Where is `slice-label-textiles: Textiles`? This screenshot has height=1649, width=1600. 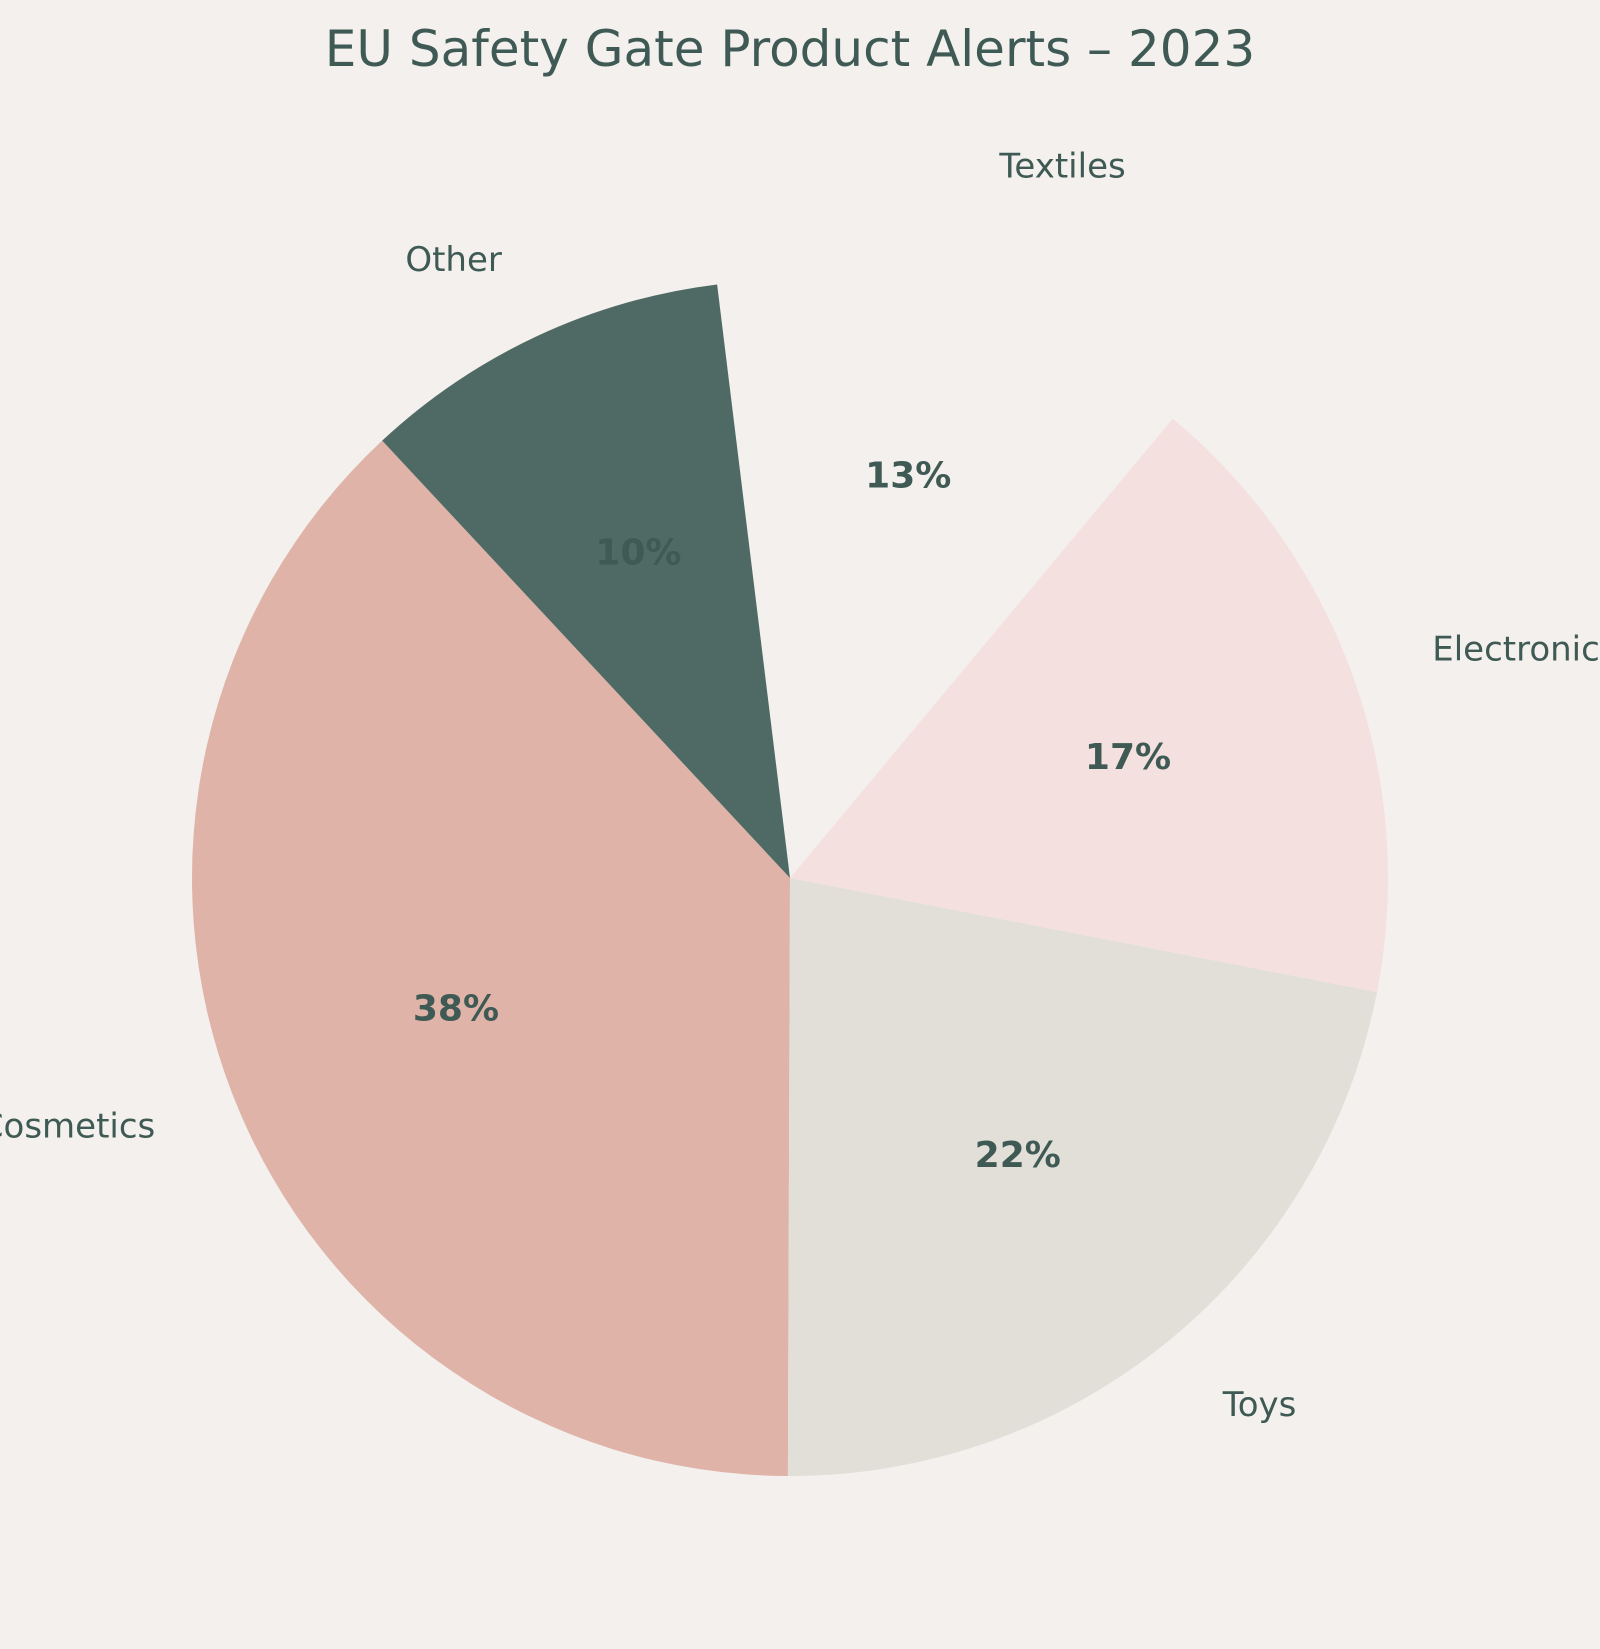
slice-label-textiles: Textiles is located at coordinates (1061, 166).